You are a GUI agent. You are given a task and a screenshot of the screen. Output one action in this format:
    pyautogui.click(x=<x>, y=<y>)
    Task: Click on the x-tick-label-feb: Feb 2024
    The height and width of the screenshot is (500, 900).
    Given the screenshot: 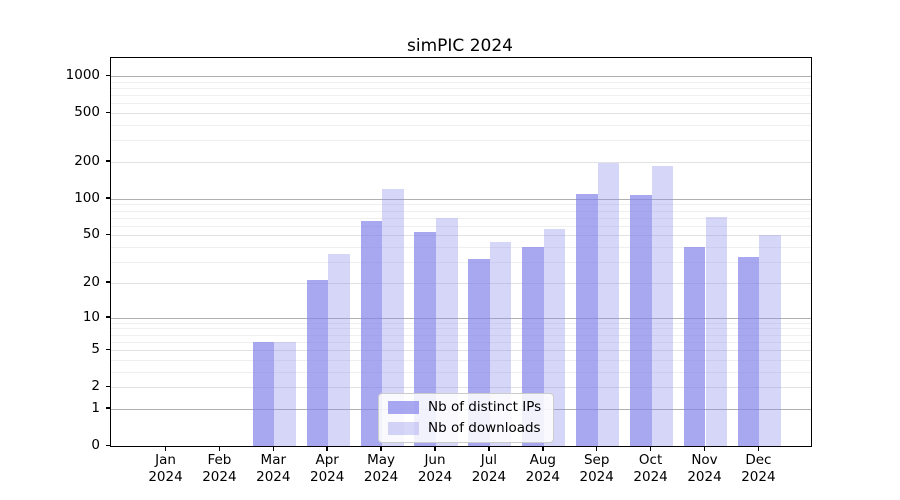 What is the action you would take?
    pyautogui.click(x=219, y=469)
    